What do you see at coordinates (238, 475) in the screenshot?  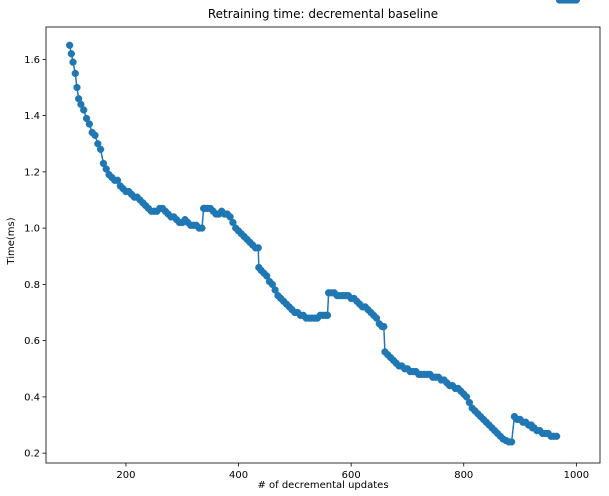 I see `x-tick-label: 400` at bounding box center [238, 475].